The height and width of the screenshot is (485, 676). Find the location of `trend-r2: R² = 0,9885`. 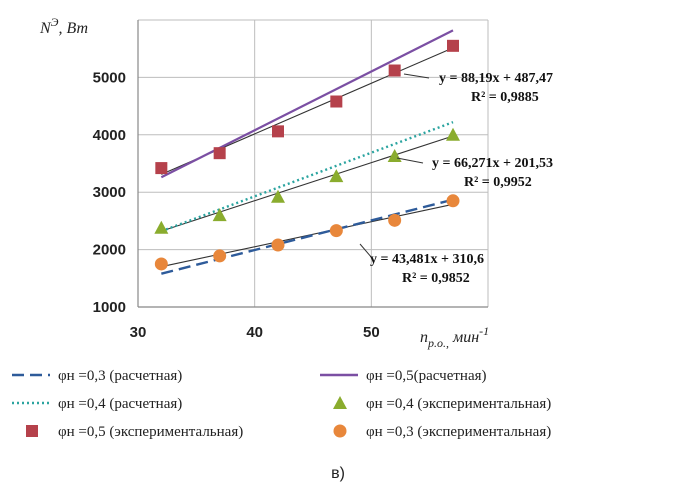

trend-r2: R² = 0,9885 is located at coordinates (505, 97).